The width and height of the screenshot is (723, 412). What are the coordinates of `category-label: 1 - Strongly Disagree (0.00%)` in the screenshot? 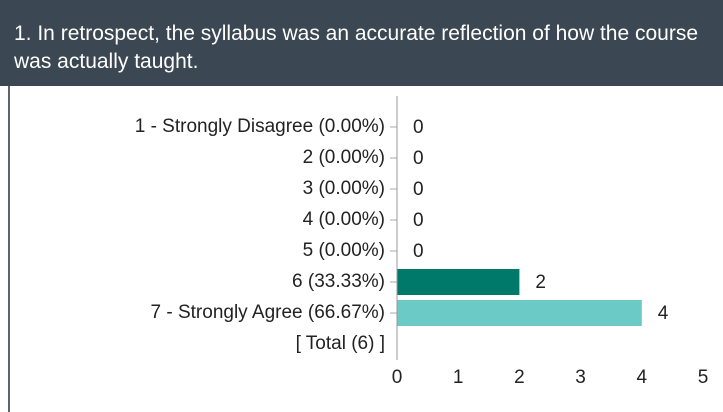 It's located at (260, 126).